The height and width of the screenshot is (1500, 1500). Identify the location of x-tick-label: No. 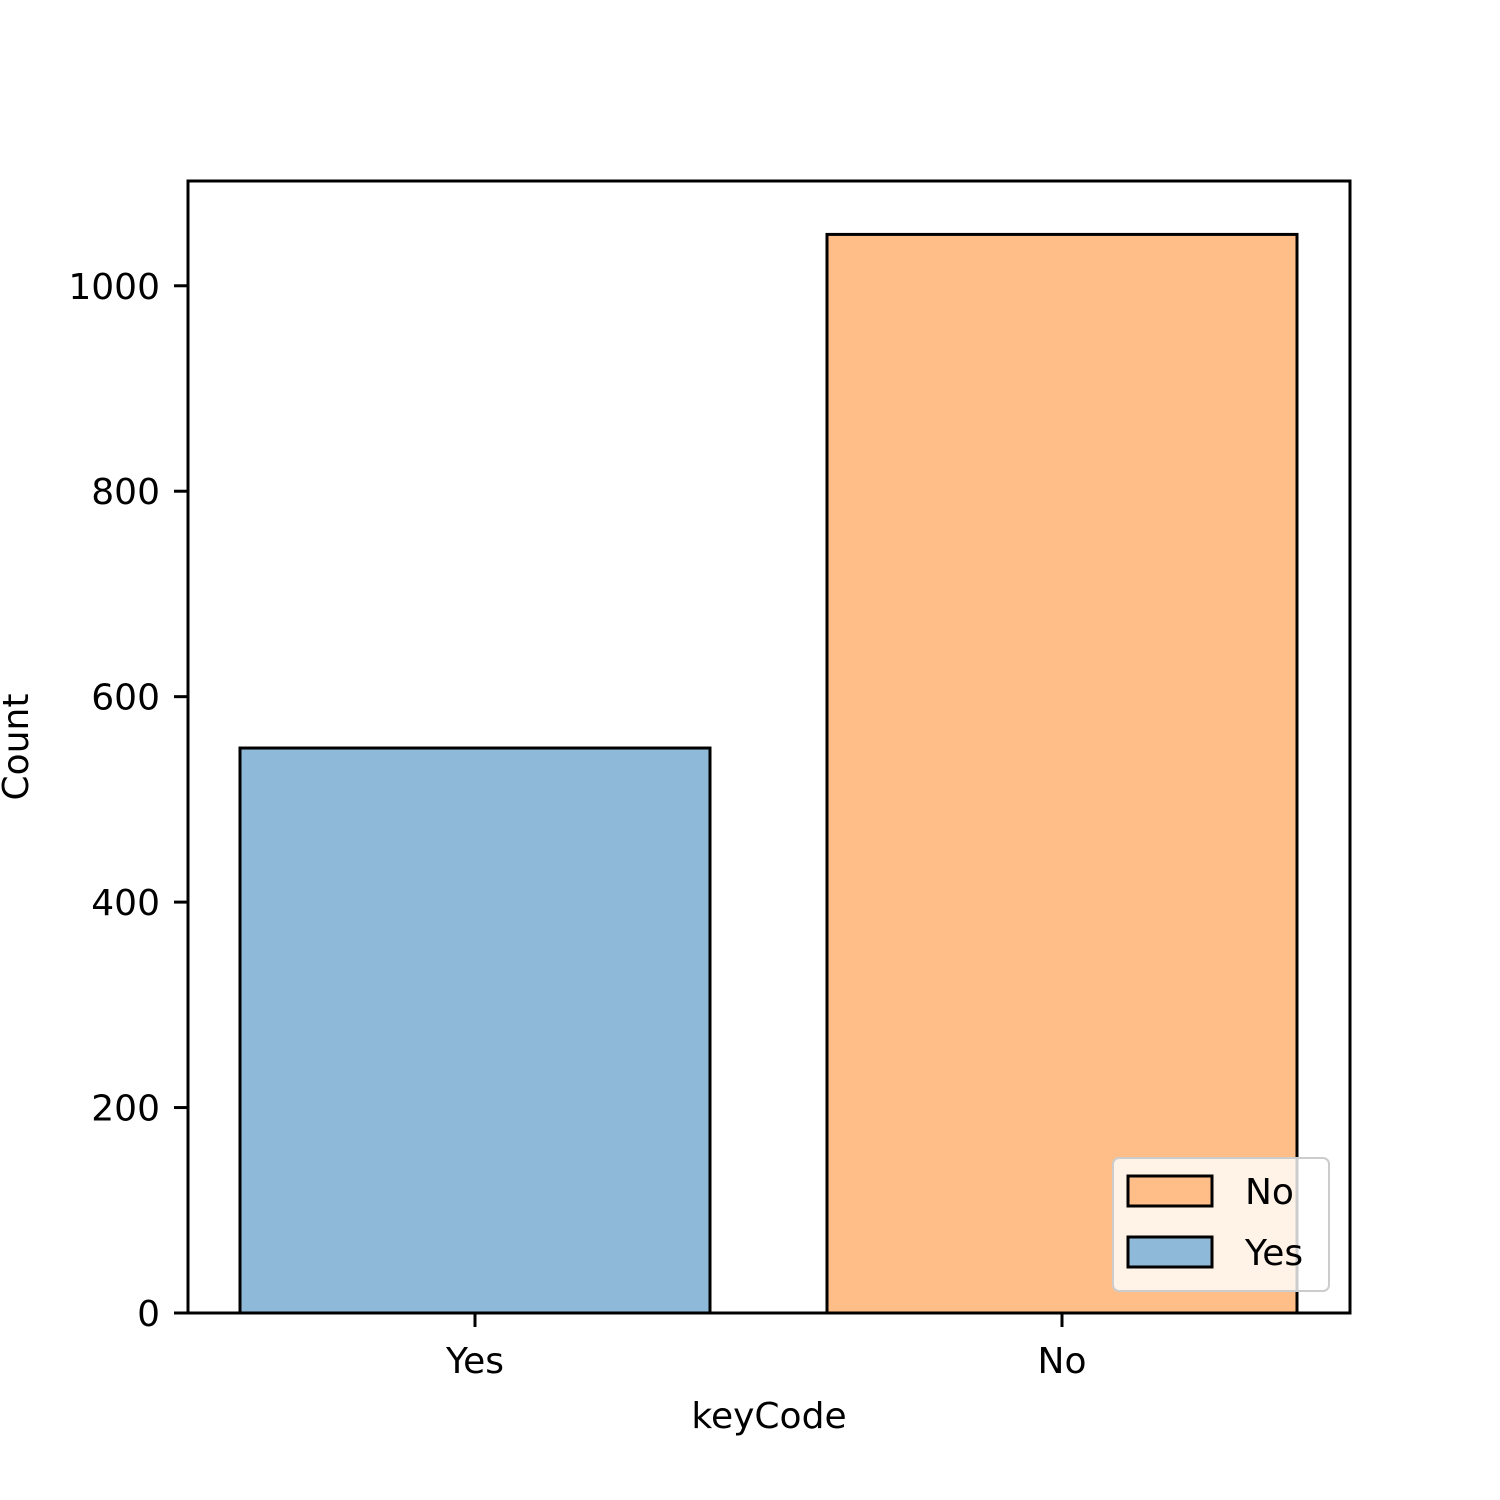
(1062, 1361).